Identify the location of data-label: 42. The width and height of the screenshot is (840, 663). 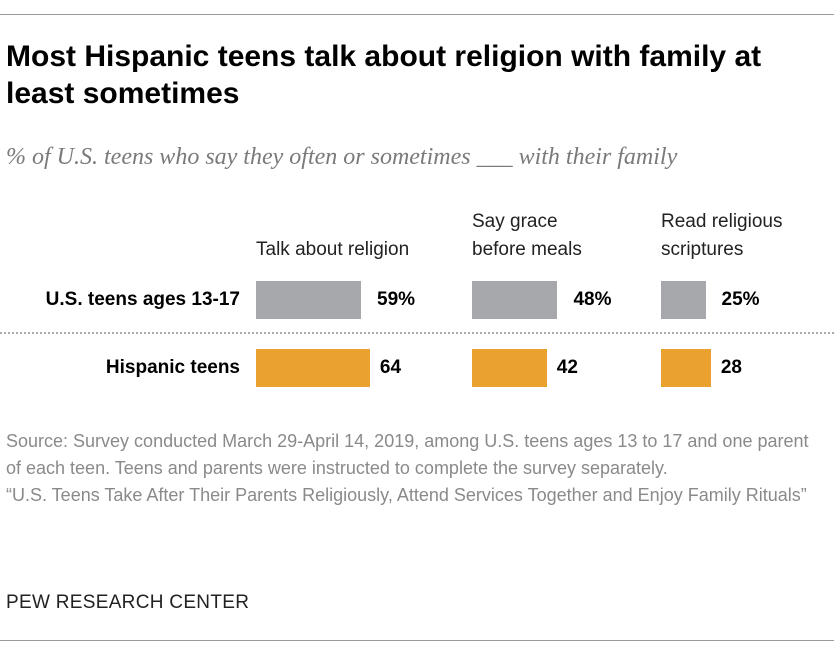
(567, 367).